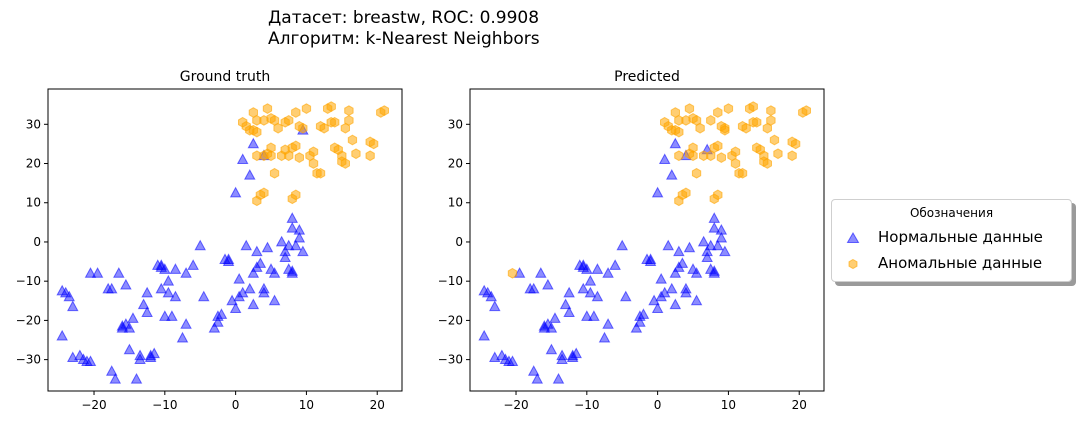  I want to click on x-tick-label: −20, so click(515, 405).